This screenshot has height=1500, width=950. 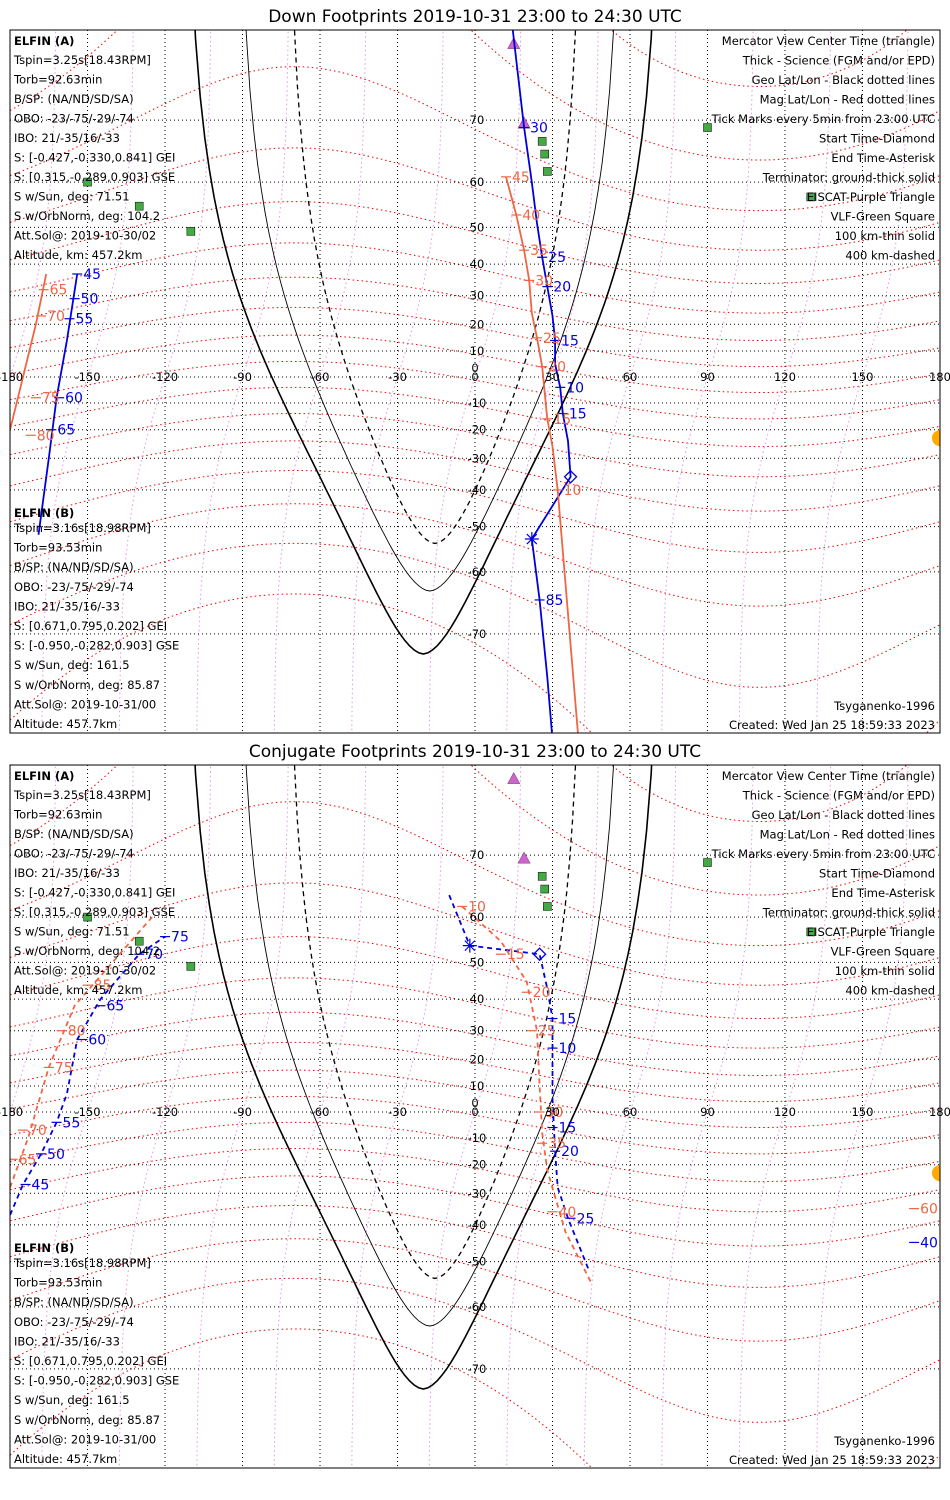 I want to click on lon-tick-label: -30, so click(x=397, y=377).